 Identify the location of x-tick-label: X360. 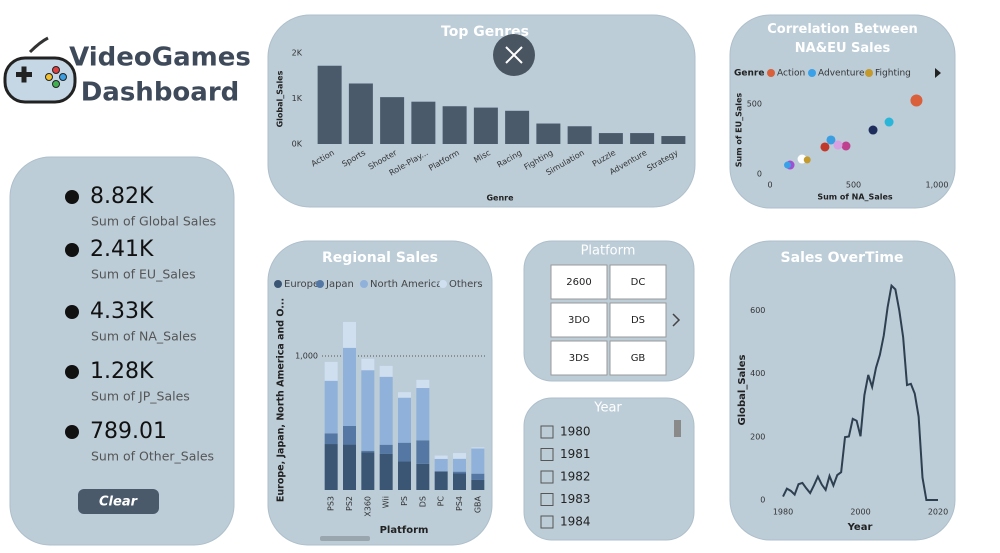
(367, 506).